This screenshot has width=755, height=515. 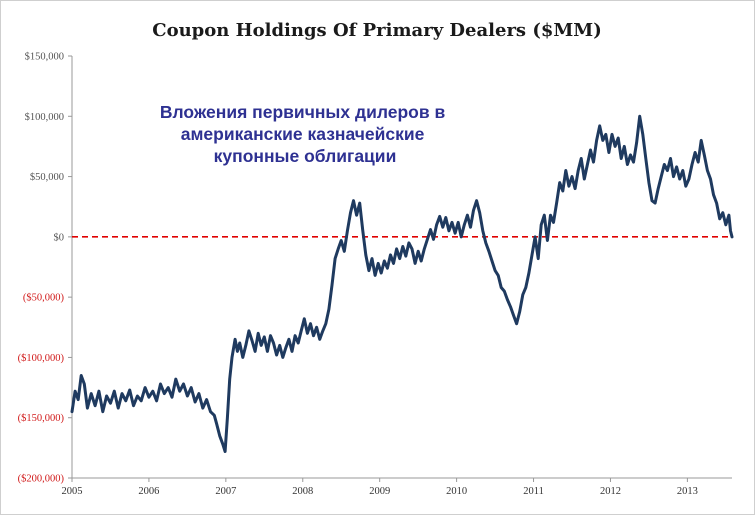 What do you see at coordinates (225, 491) in the screenshot?
I see `x-tick-label: 2007` at bounding box center [225, 491].